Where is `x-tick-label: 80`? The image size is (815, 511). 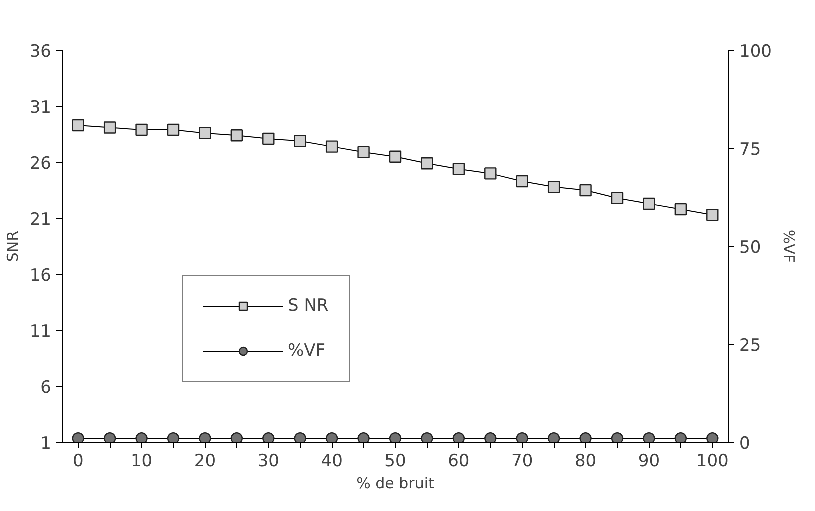
x-tick-label: 80 is located at coordinates (585, 462).